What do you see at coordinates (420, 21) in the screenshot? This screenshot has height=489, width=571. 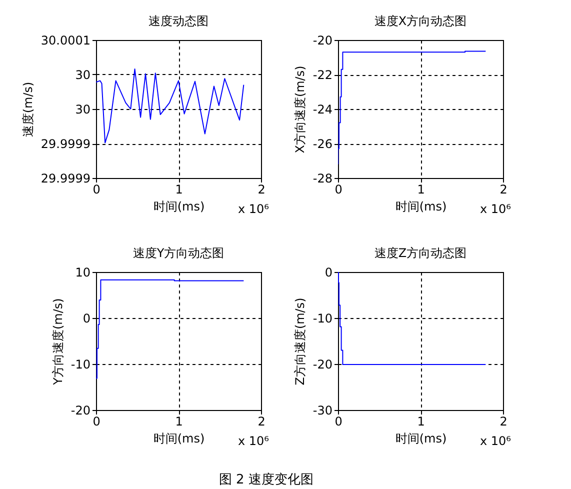 I see `chart-title: 速度X方向动态图` at bounding box center [420, 21].